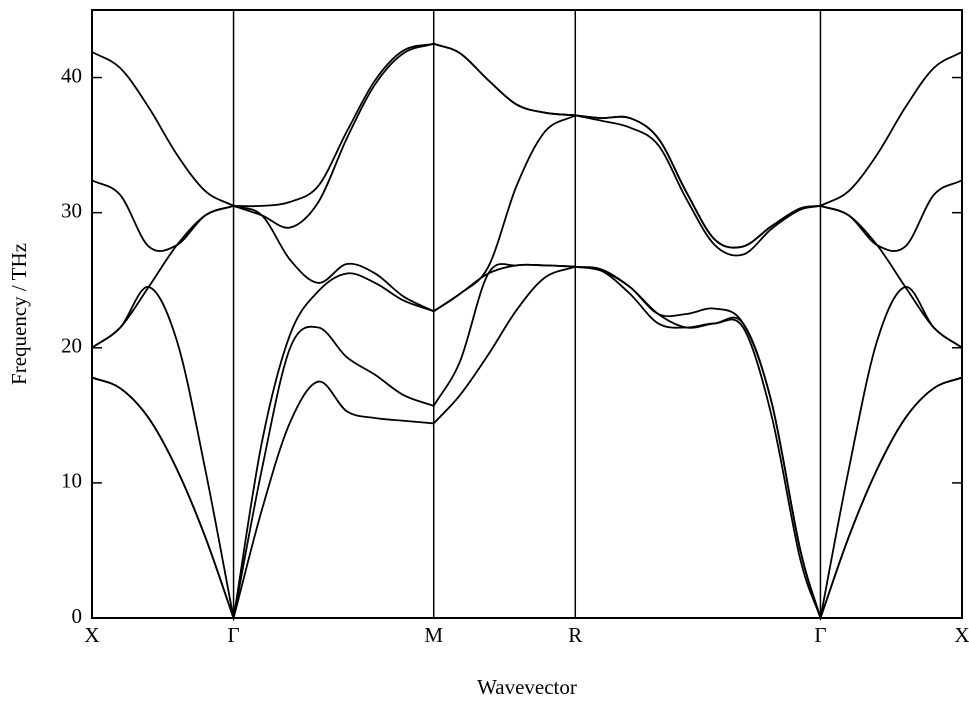 The height and width of the screenshot is (701, 969). What do you see at coordinates (527, 687) in the screenshot?
I see `x-axis-label: Wavevector` at bounding box center [527, 687].